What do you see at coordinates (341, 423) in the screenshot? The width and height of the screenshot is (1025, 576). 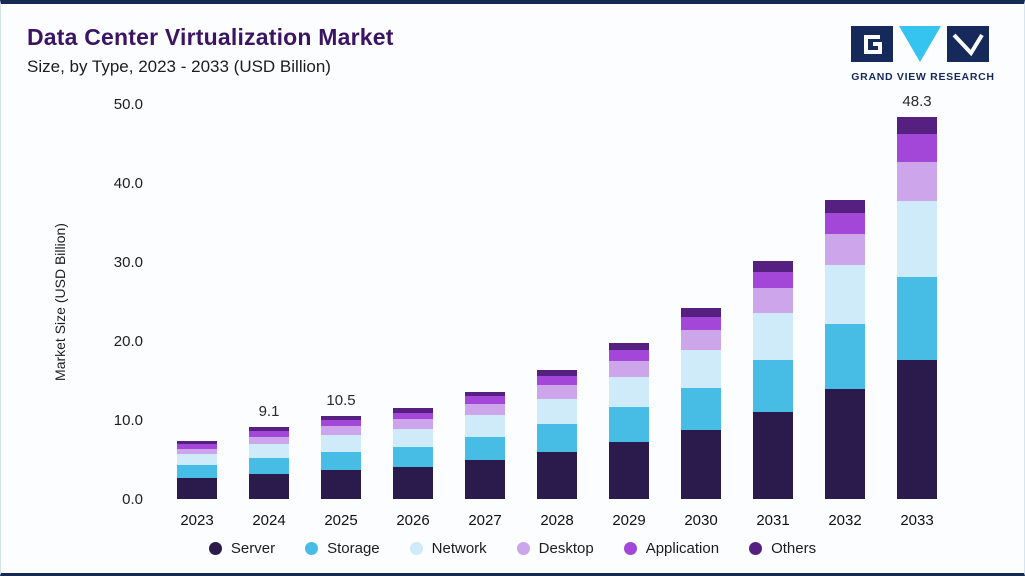 I see `segment-application-2025` at bounding box center [341, 423].